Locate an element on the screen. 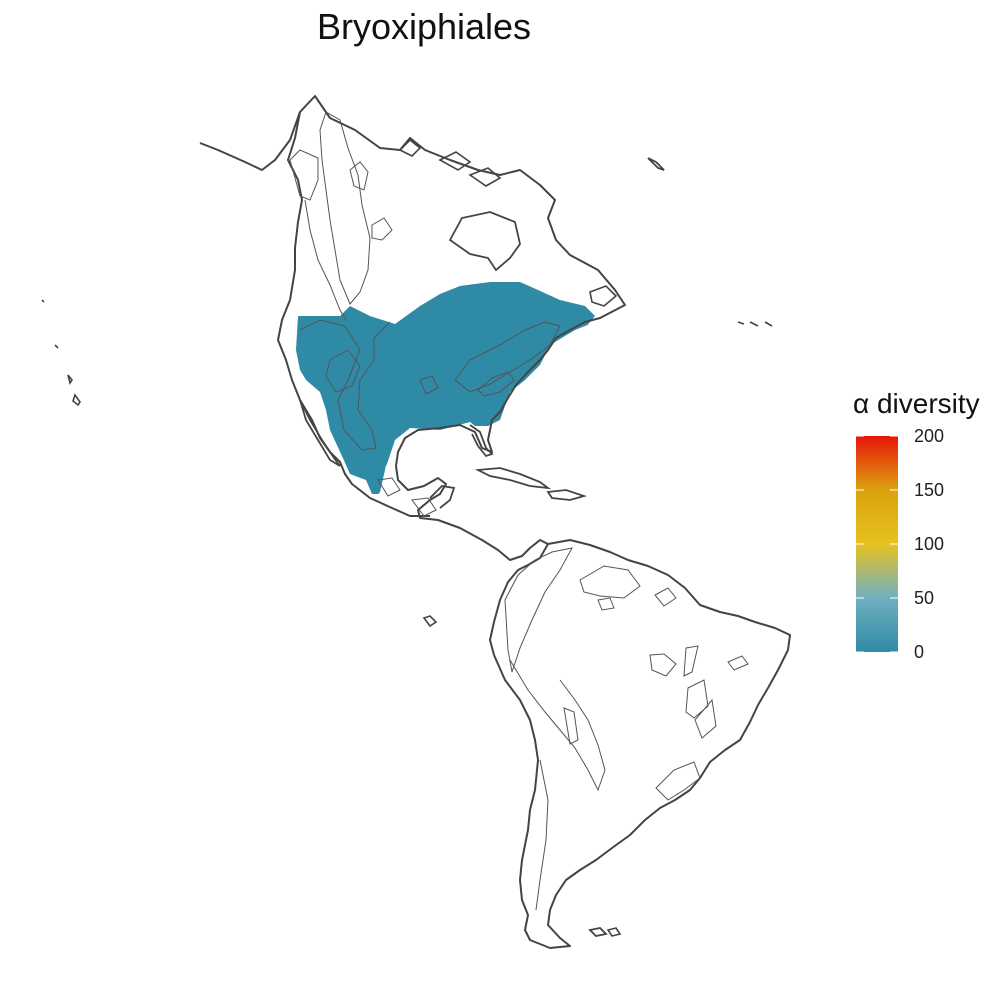 This screenshot has height=1000, width=1000. tierra-del-fuego is located at coordinates (598, 932).